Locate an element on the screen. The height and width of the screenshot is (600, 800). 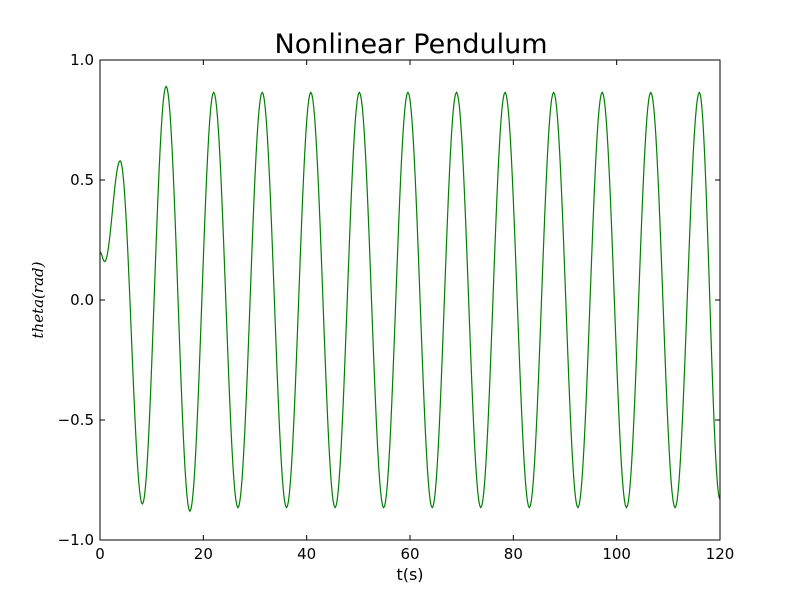
y-tick-label: −1.0 is located at coordinates (76, 540).